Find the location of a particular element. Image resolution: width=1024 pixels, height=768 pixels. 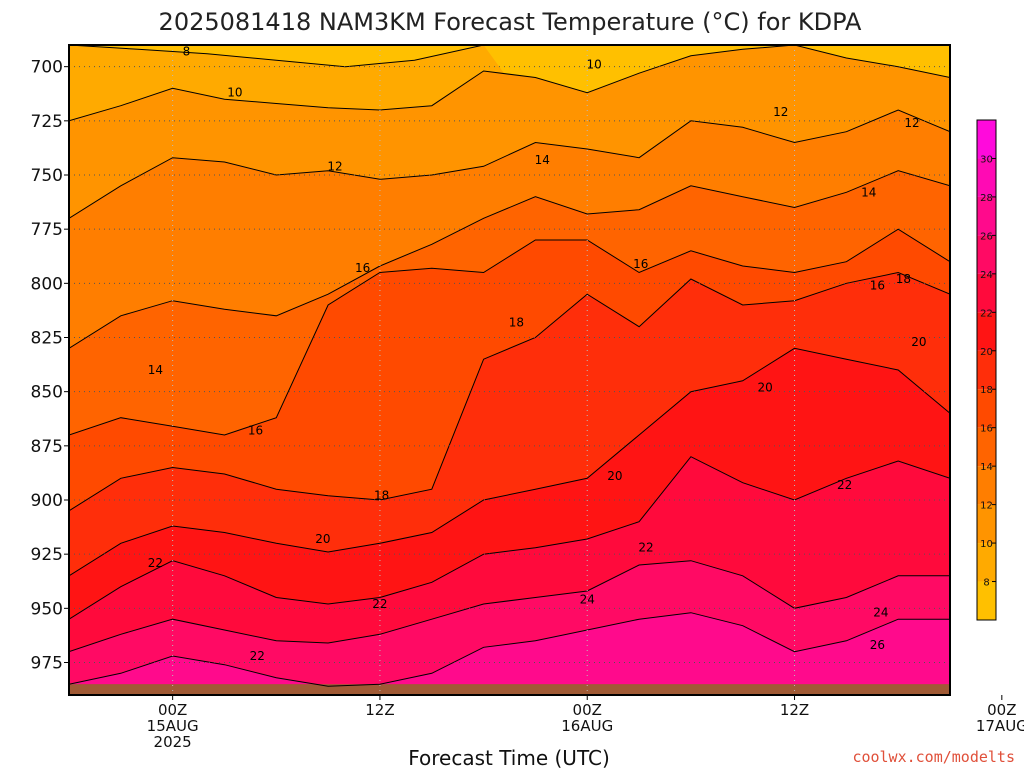

temperature-colorbar: 8 10 12 14 16 18 20 22 24 26 28 30 is located at coordinates (986, 370).